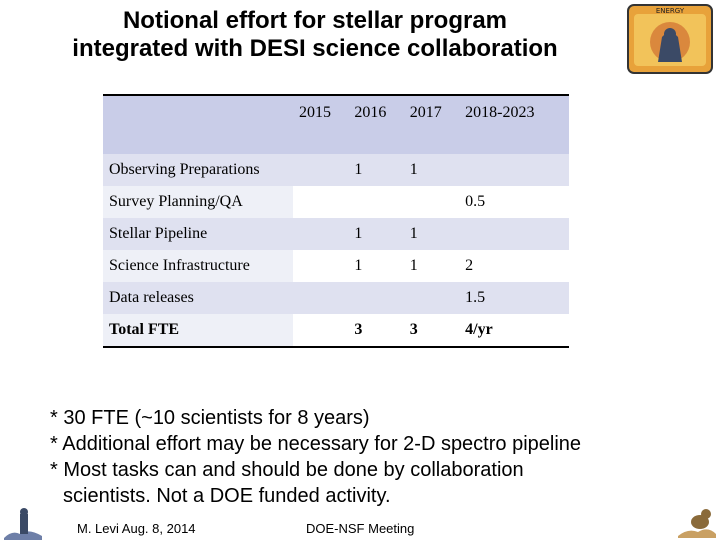 This screenshot has height=540, width=720. I want to click on cell-2018-2023: 1.5, so click(514, 298).